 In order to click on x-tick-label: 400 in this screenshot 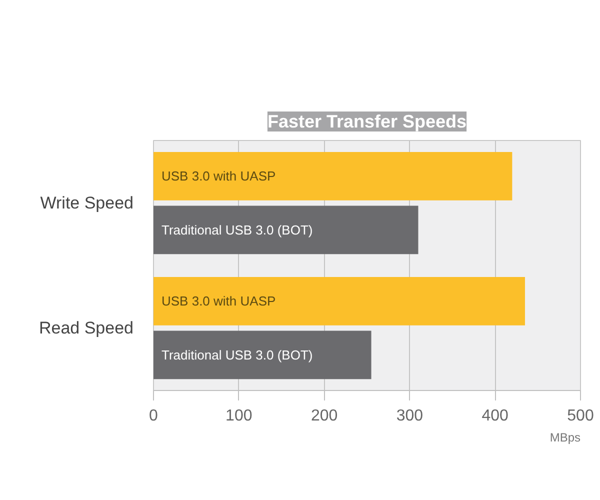, I will do `click(495, 416)`.